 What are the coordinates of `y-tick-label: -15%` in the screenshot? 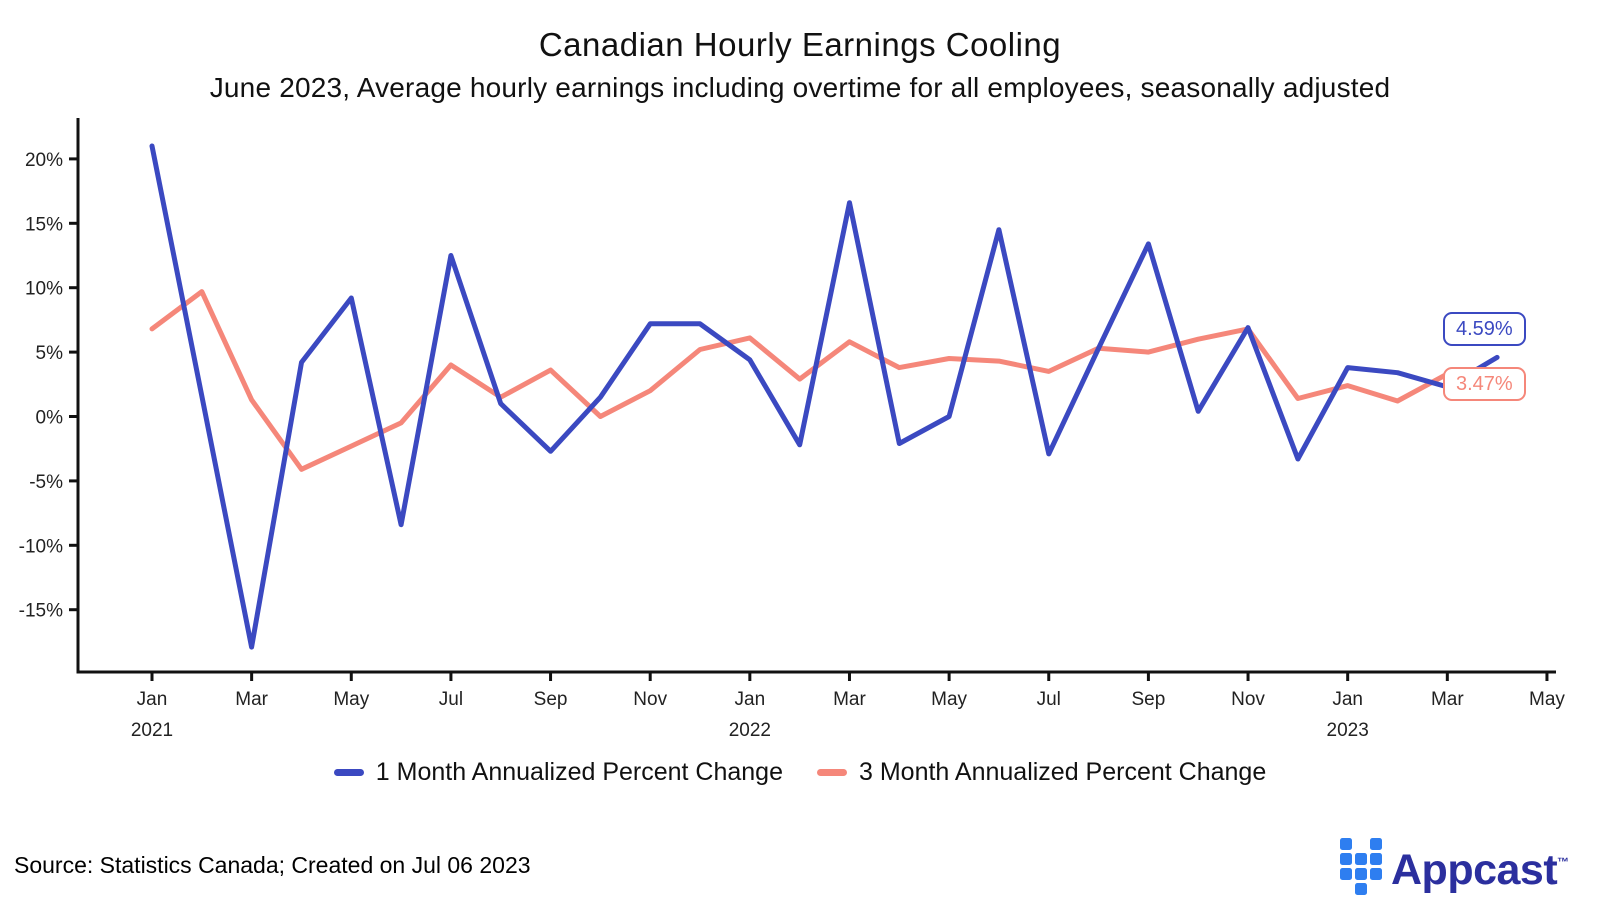 It's located at (41, 611).